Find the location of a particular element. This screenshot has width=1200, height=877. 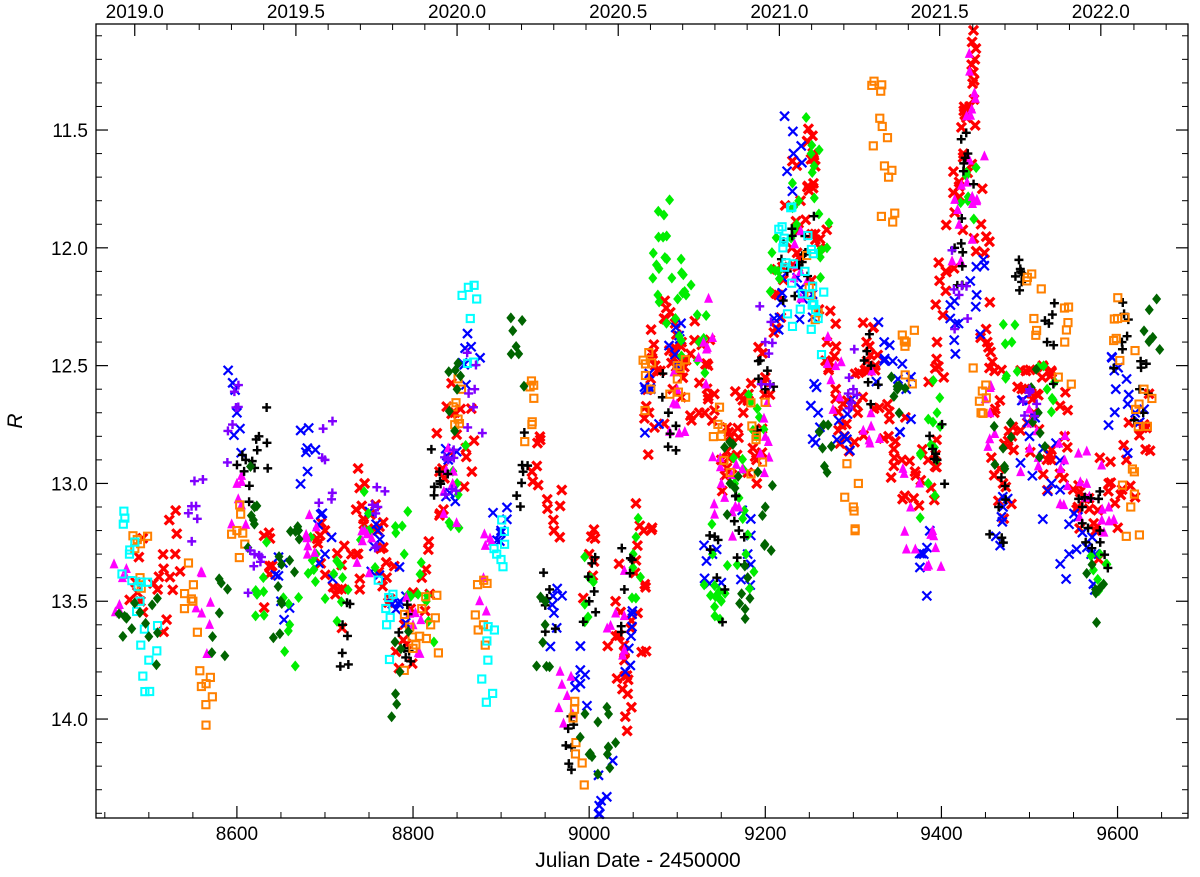

x-tick-label: 9600 is located at coordinates (1117, 834).